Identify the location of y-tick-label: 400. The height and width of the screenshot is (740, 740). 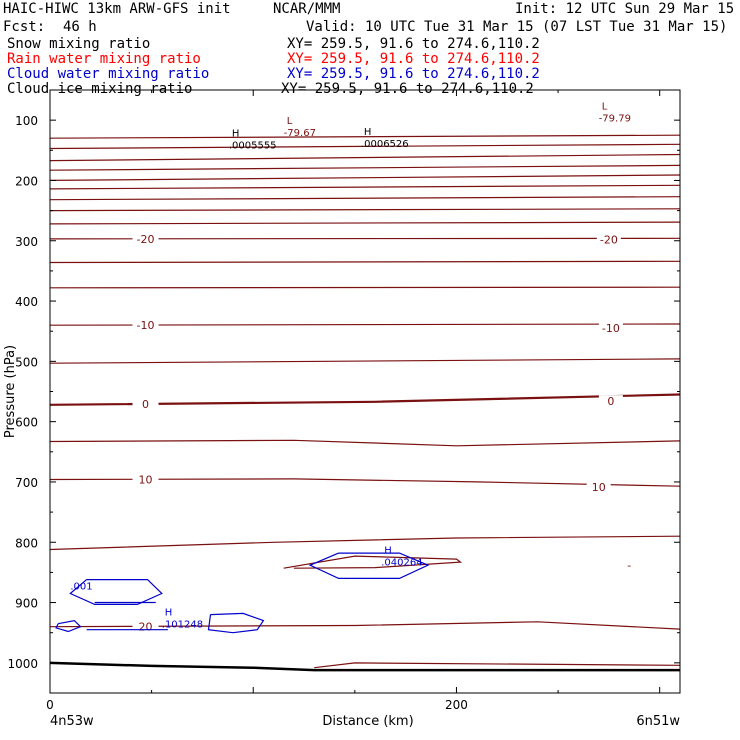
(26, 302).